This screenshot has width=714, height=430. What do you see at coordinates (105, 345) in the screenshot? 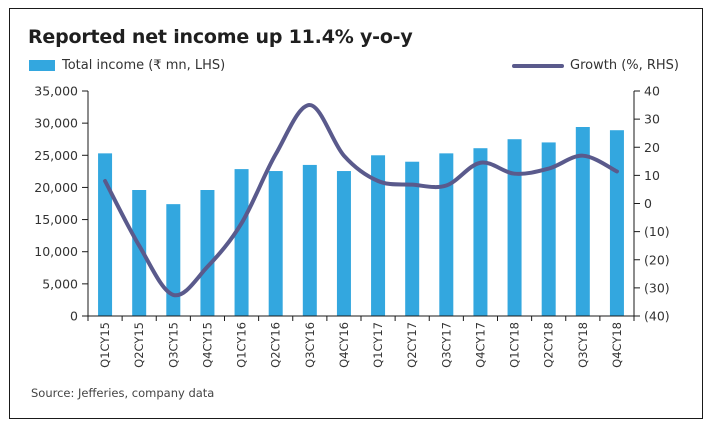
I see `x-axis-label-Q1CY15: Q1CY15` at bounding box center [105, 345].